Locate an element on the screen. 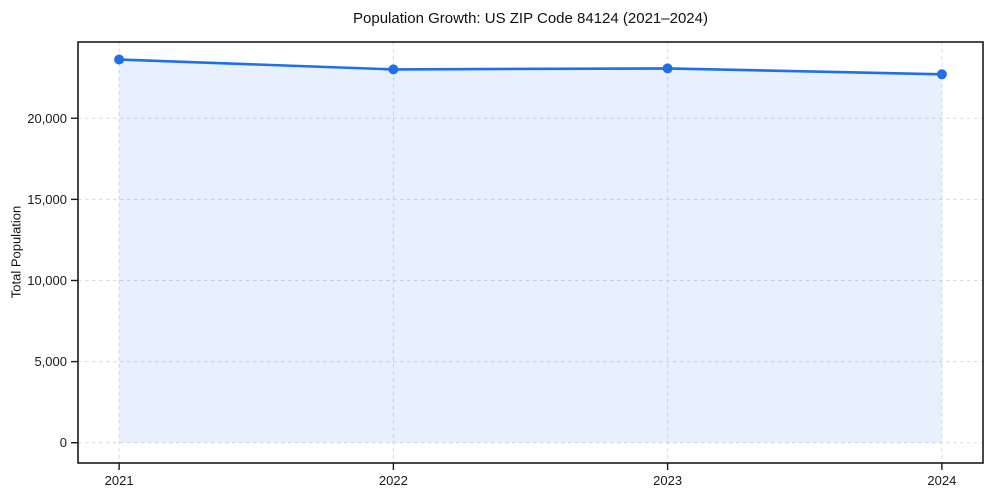 The image size is (1000, 500). y-tick-label: 0 is located at coordinates (63, 442).